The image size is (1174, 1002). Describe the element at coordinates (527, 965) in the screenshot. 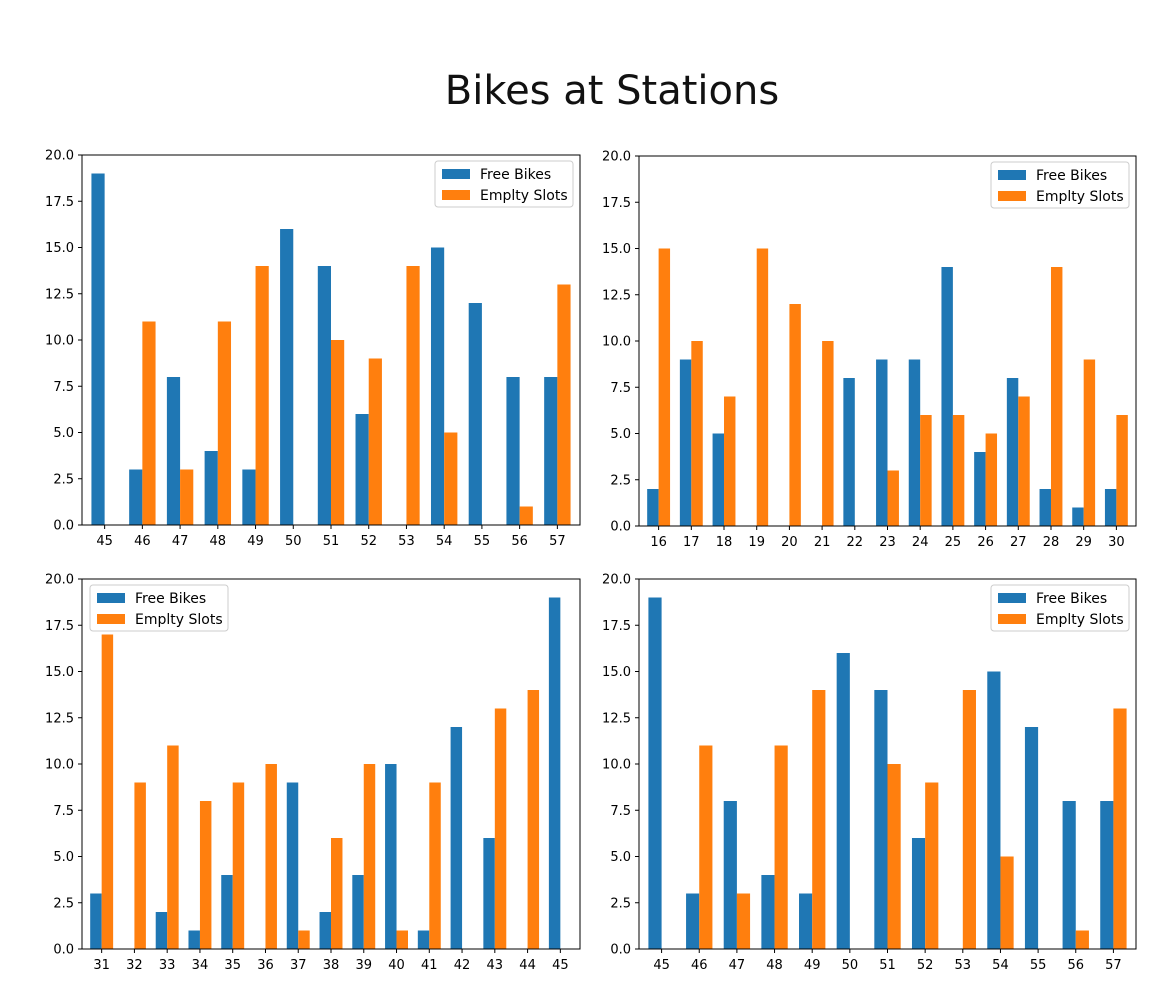

I see `x-tick-label: 44` at that location.